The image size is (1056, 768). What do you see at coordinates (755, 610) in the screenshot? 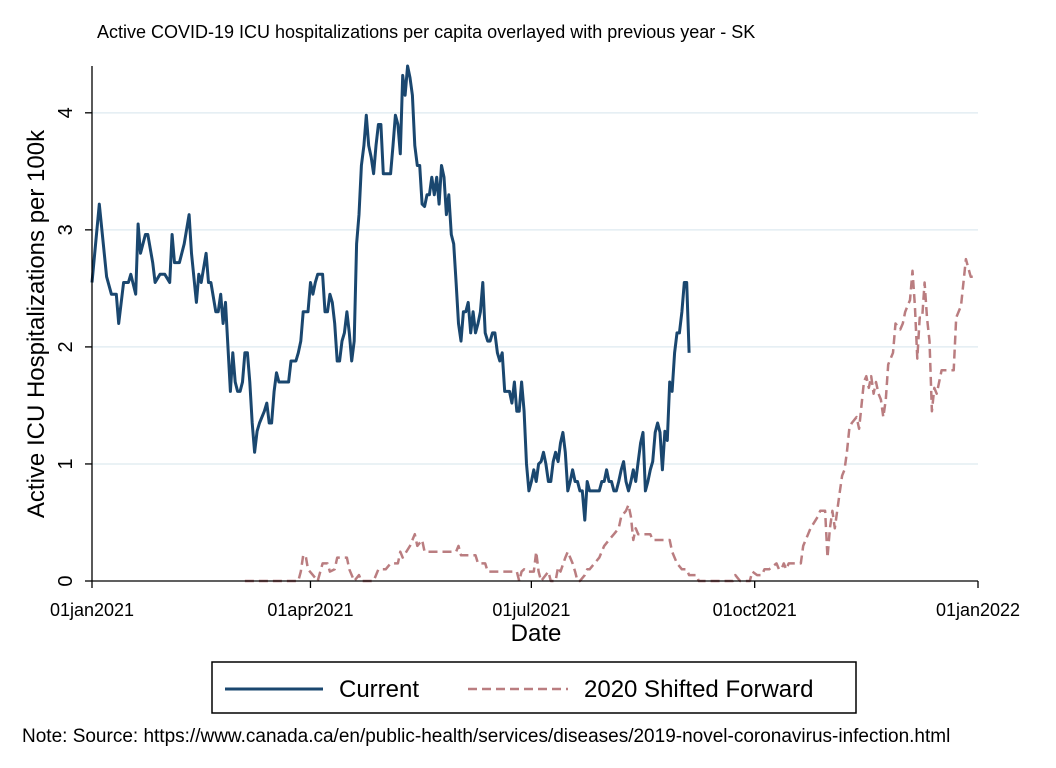
I see `x-tick-label: 01oct2021` at bounding box center [755, 610].